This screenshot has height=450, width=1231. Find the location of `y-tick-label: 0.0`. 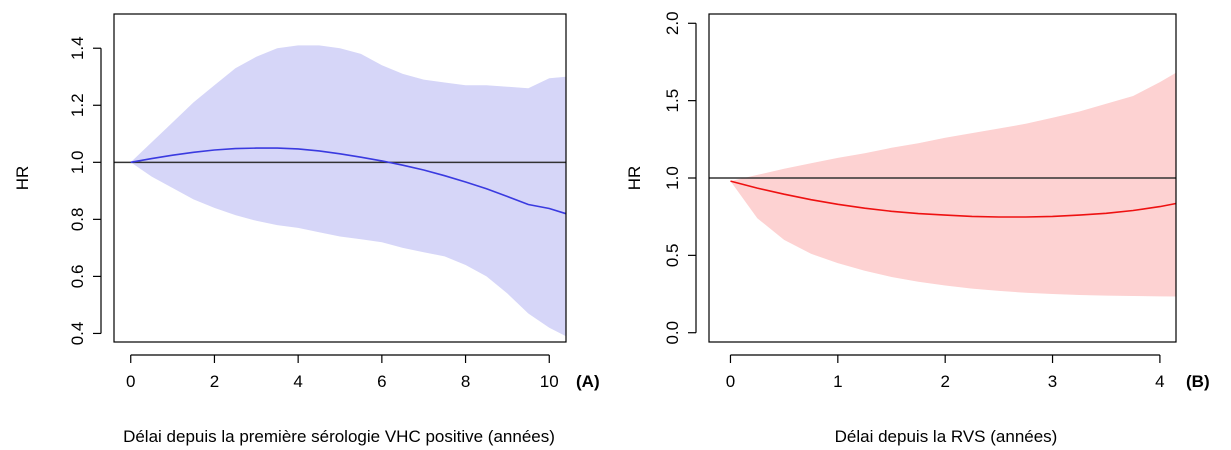

y-tick-label: 0.0 is located at coordinates (672, 333).